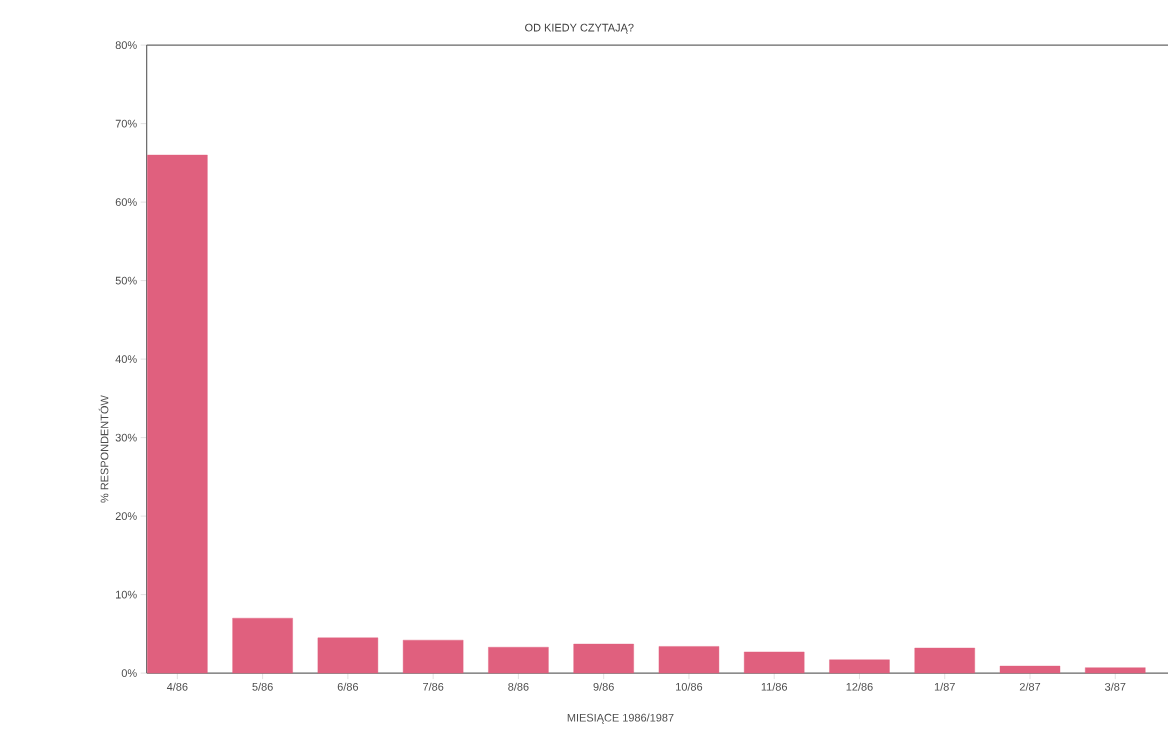 The width and height of the screenshot is (1168, 743). What do you see at coordinates (126, 45) in the screenshot?
I see `y-tick-label: 80%` at bounding box center [126, 45].